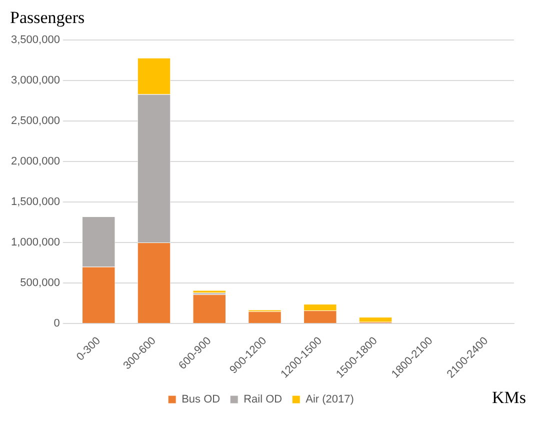 This screenshot has height=427, width=542. What do you see at coordinates (35, 121) in the screenshot?
I see `y-tick-label: 2,500,000` at bounding box center [35, 121].